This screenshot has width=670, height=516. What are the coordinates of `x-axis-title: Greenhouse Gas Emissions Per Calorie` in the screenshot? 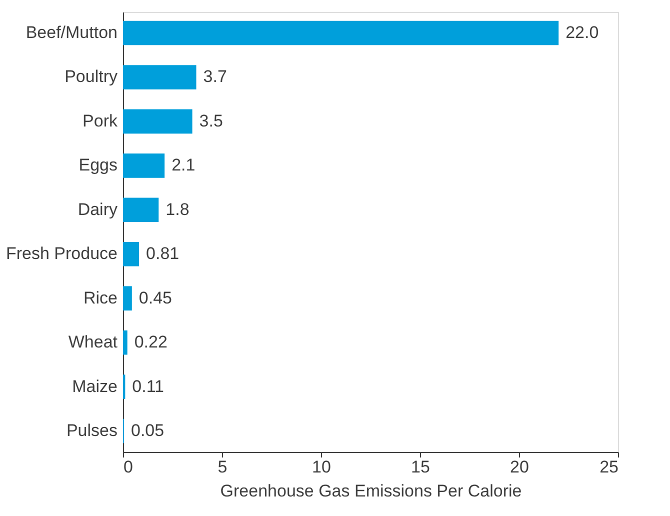 It's located at (371, 491).